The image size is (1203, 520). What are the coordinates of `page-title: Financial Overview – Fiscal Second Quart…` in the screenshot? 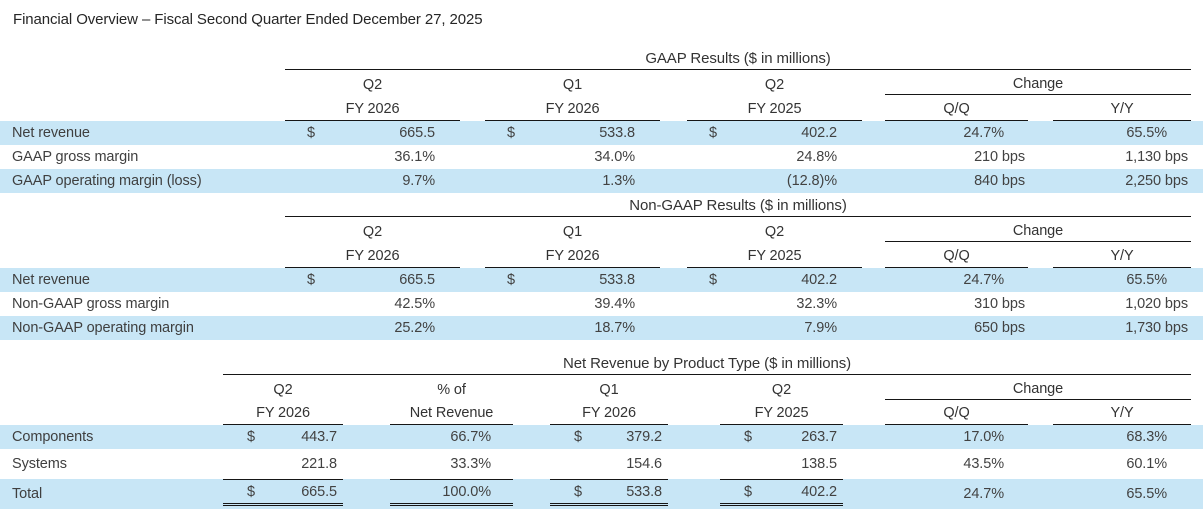 It's located at (248, 19).